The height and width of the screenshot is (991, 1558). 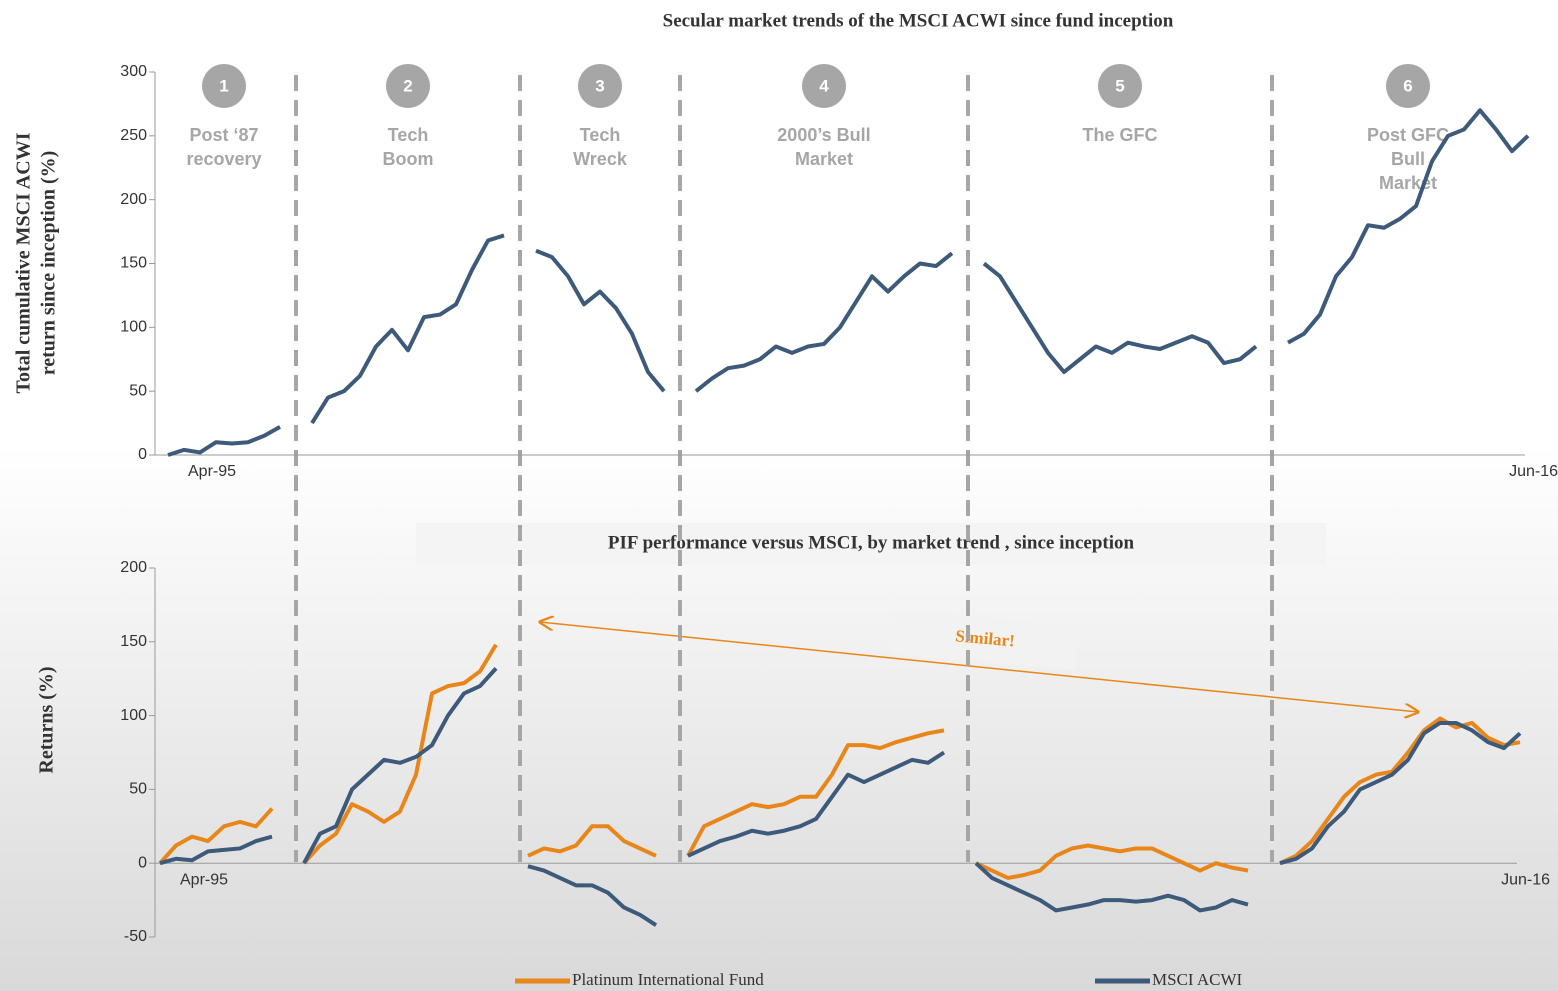 I want to click on phase-label: The GFC, so click(x=1120, y=135).